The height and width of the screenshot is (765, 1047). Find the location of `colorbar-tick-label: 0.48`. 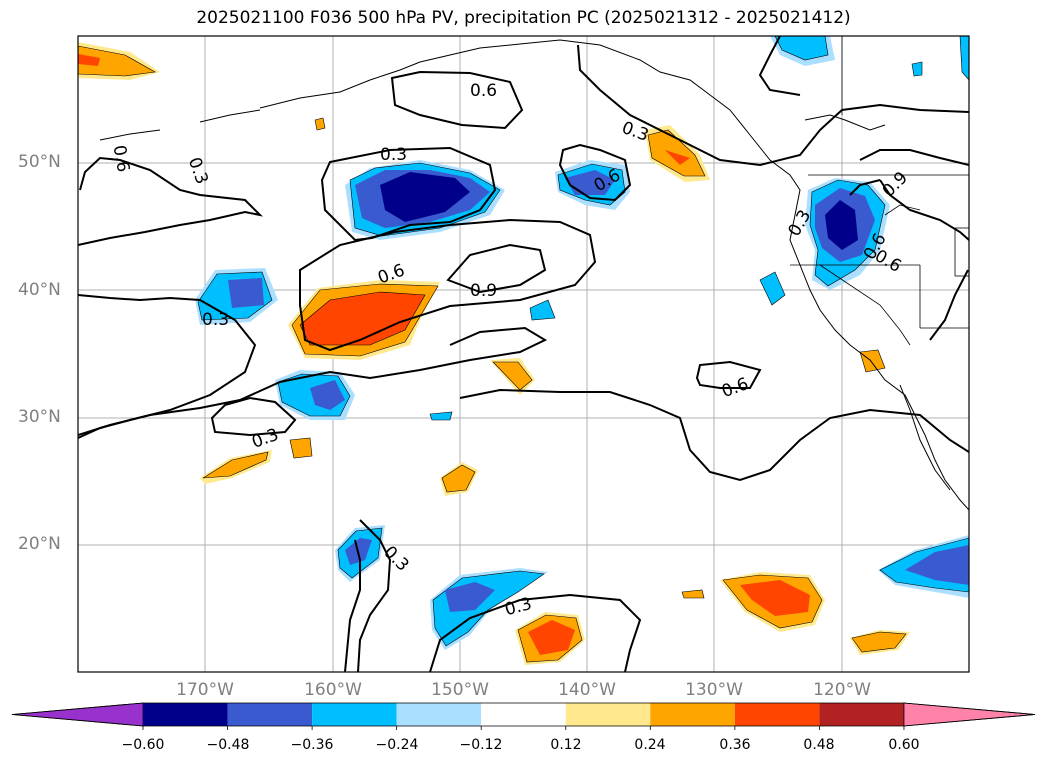

colorbar-tick-label: 0.48 is located at coordinates (819, 745).